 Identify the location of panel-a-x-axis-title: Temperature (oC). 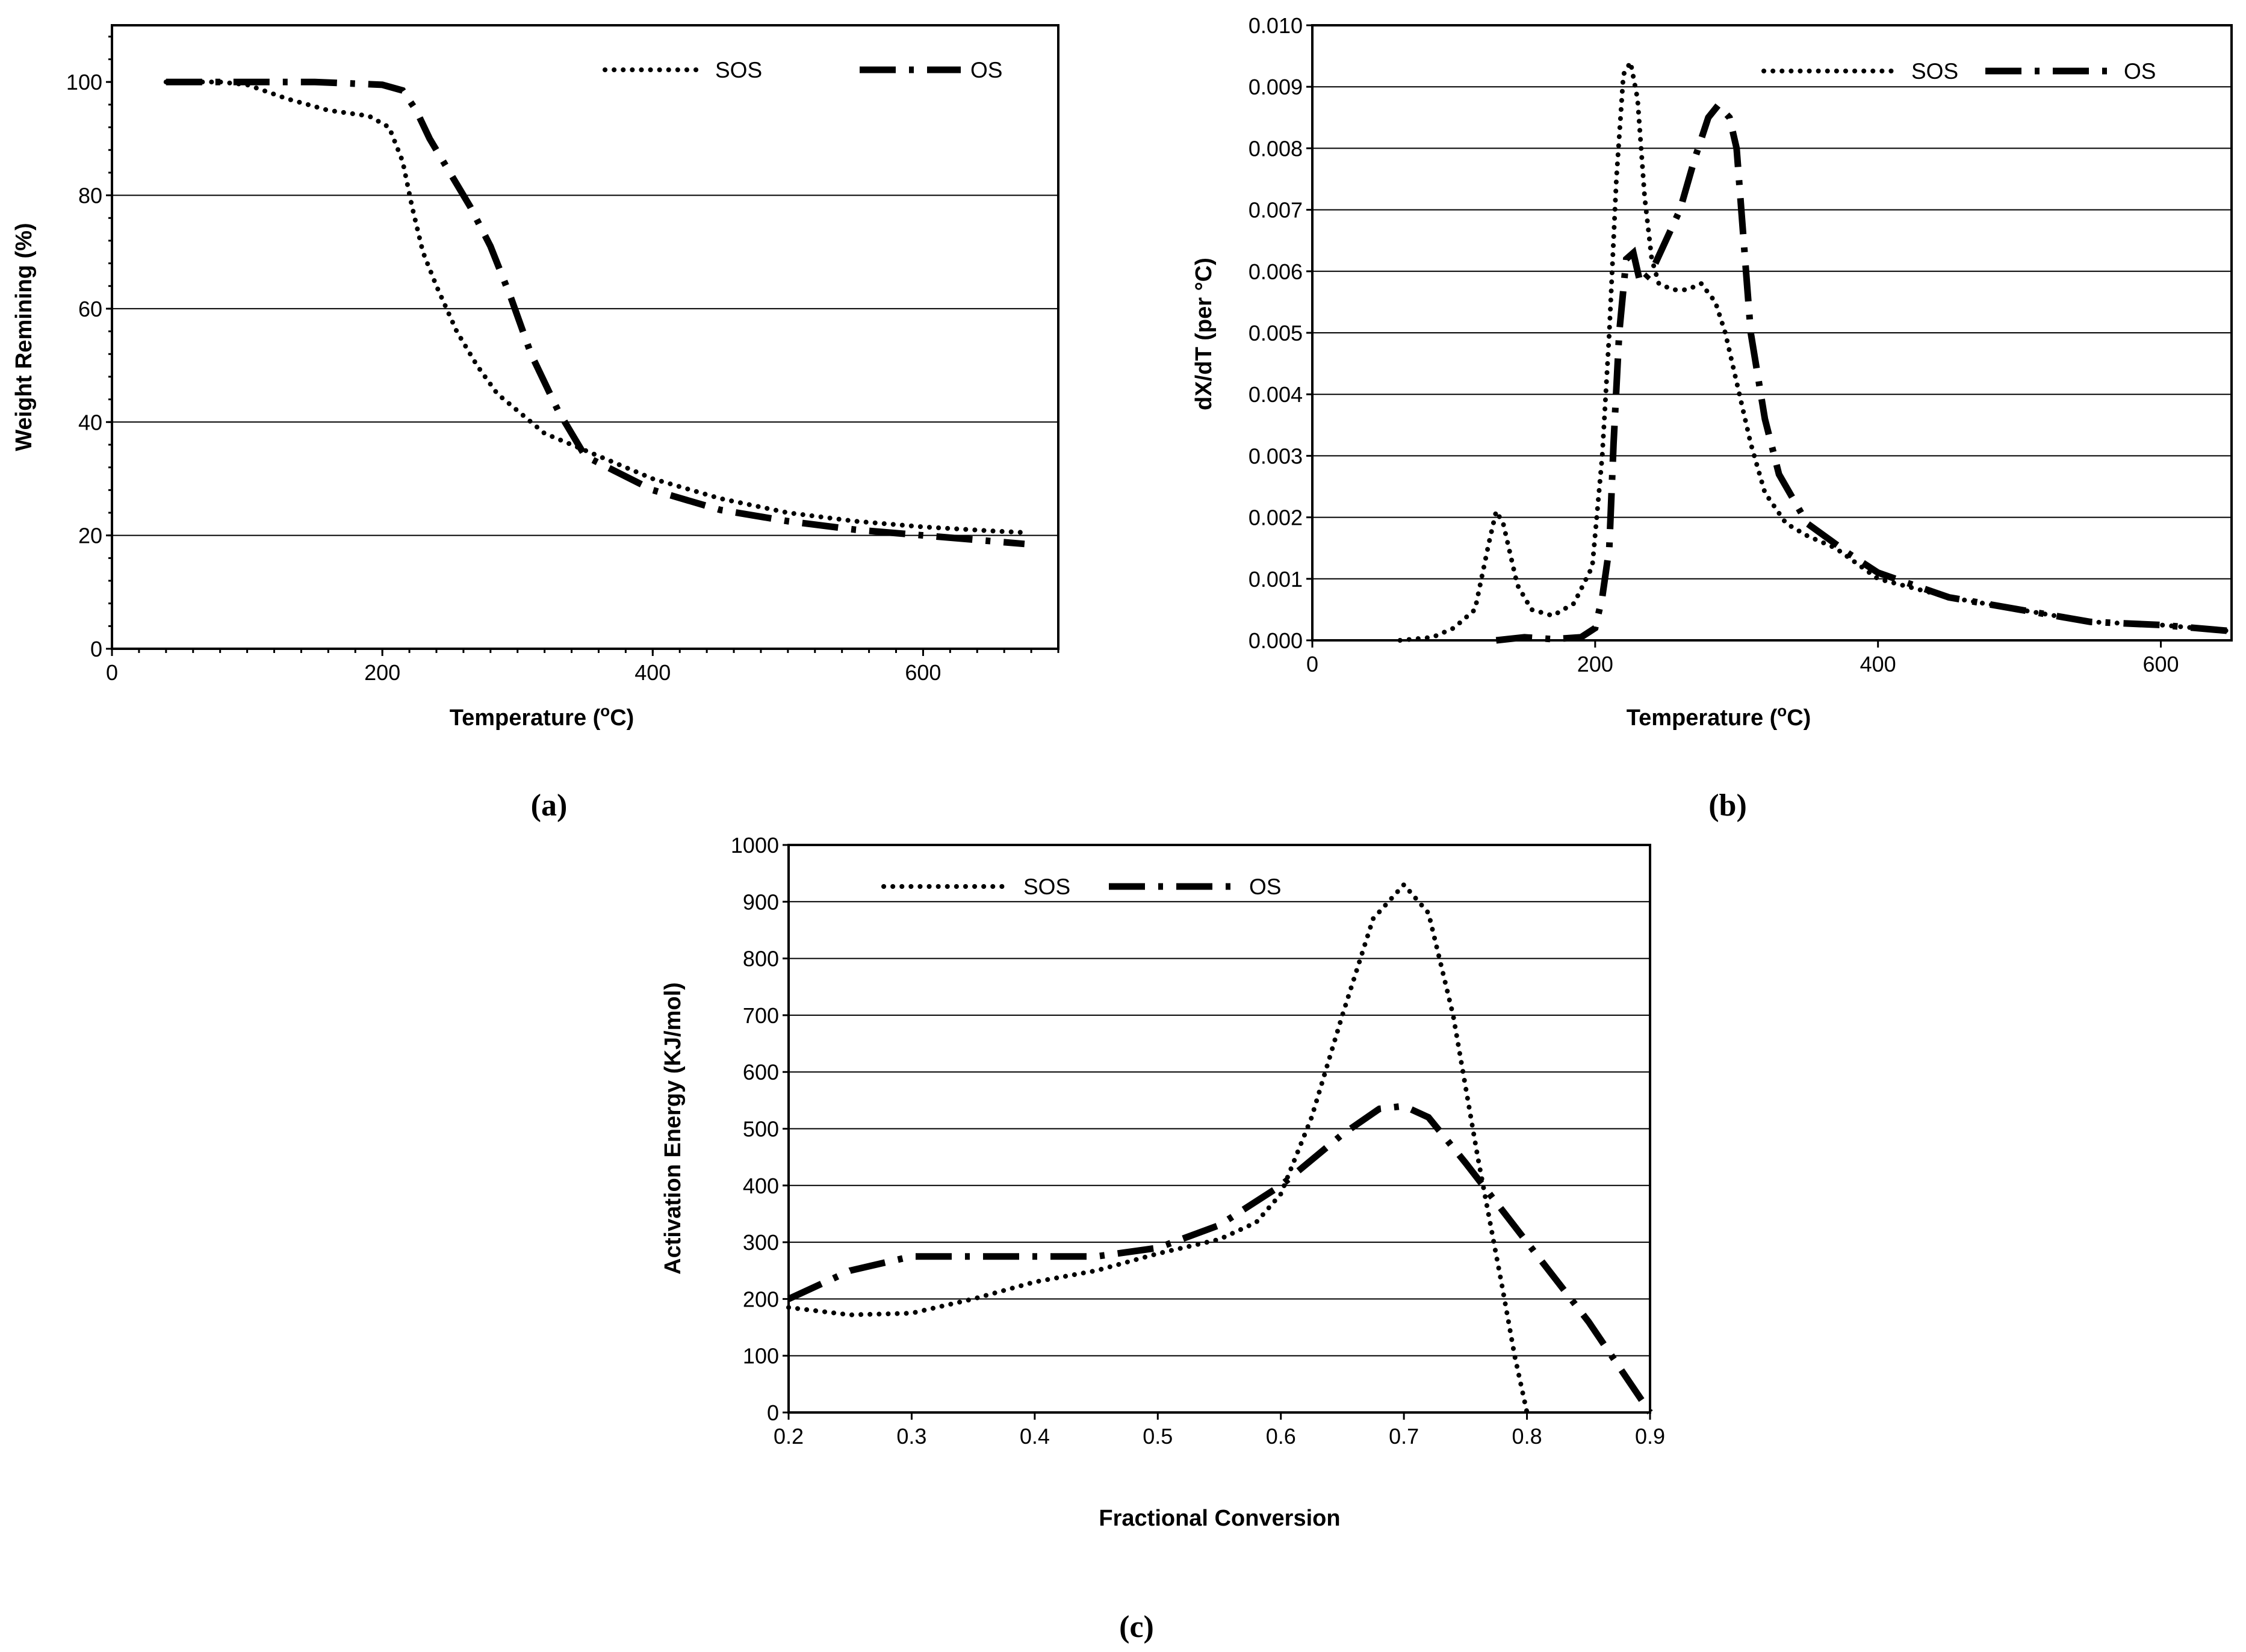
(542, 716).